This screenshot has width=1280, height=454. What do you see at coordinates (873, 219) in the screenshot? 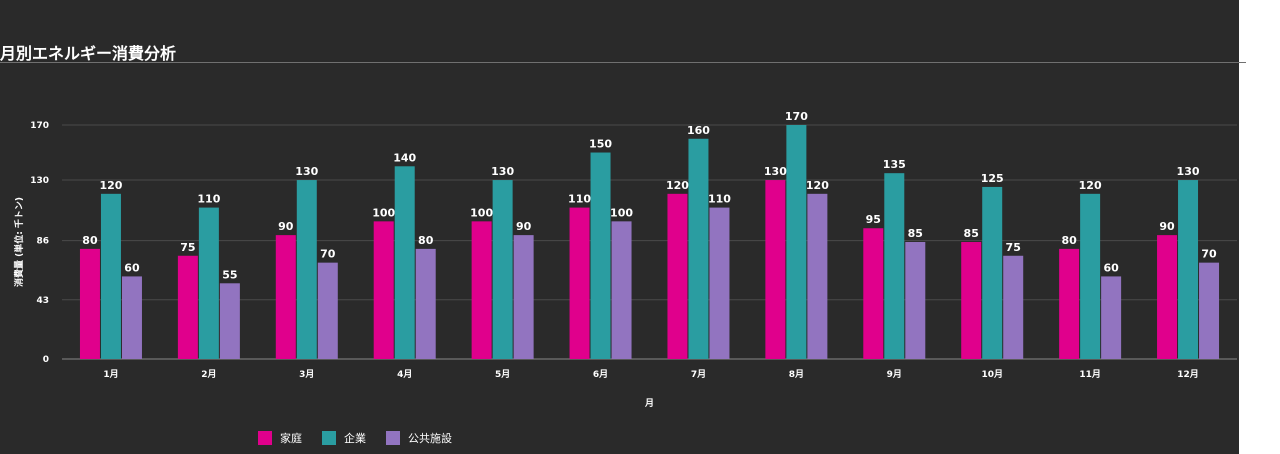
I see `data-label: 95` at bounding box center [873, 219].